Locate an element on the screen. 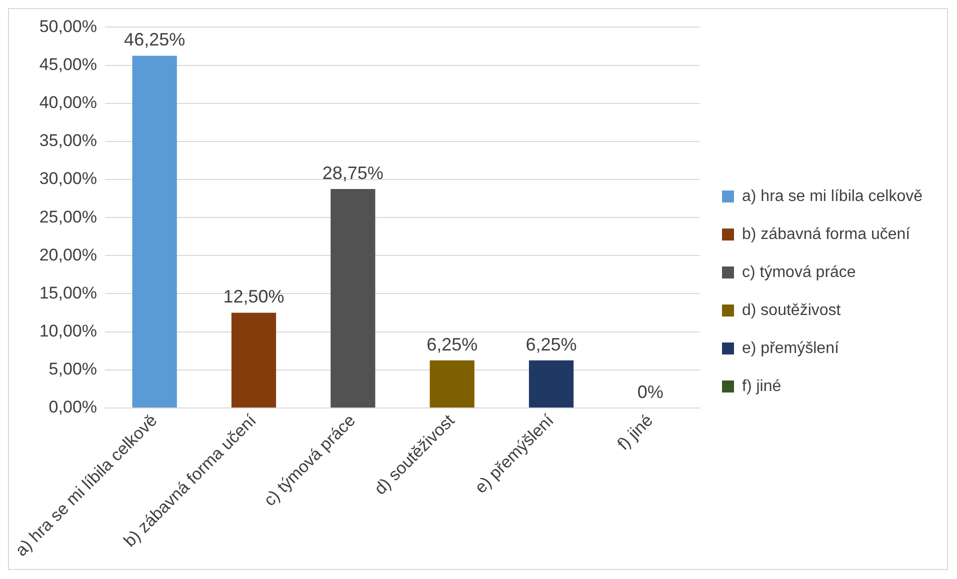 Image resolution: width=957 pixels, height=579 pixels. data-label: 12,50% is located at coordinates (253, 296).